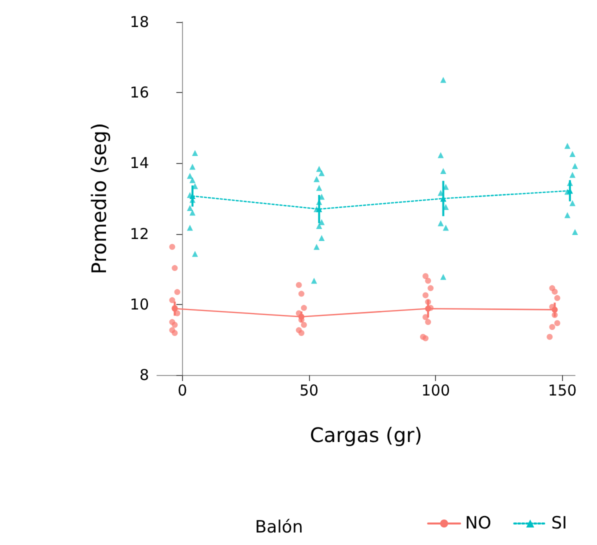  Describe the element at coordinates (183, 391) in the screenshot. I see `x-tick-label: 0` at that location.